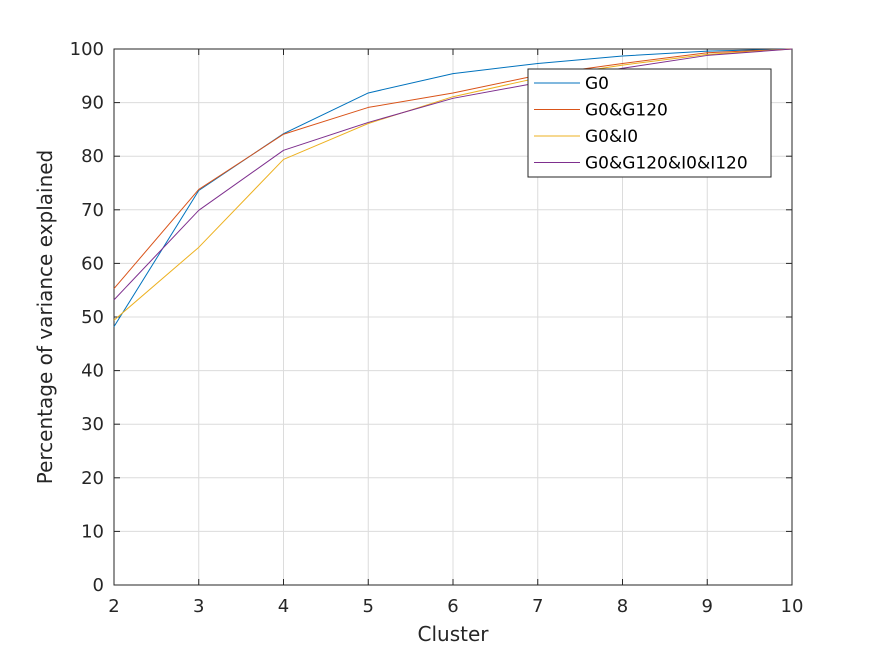 The height and width of the screenshot is (656, 875). What do you see at coordinates (98, 585) in the screenshot?
I see `y-tick-label: 0` at bounding box center [98, 585].